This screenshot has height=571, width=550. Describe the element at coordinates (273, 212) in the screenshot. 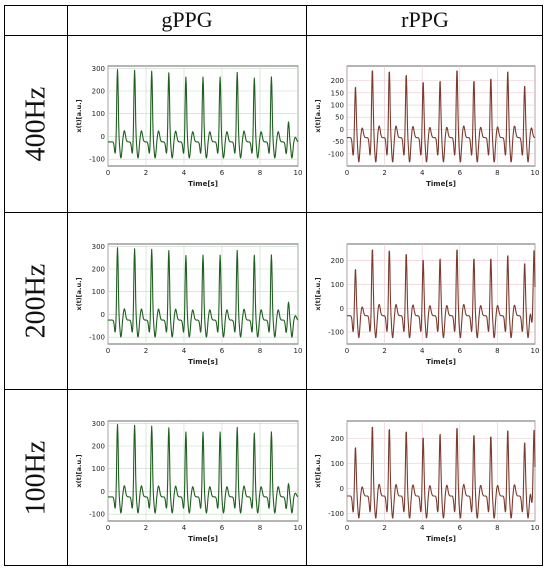

I see `table-divider-h2` at that location.